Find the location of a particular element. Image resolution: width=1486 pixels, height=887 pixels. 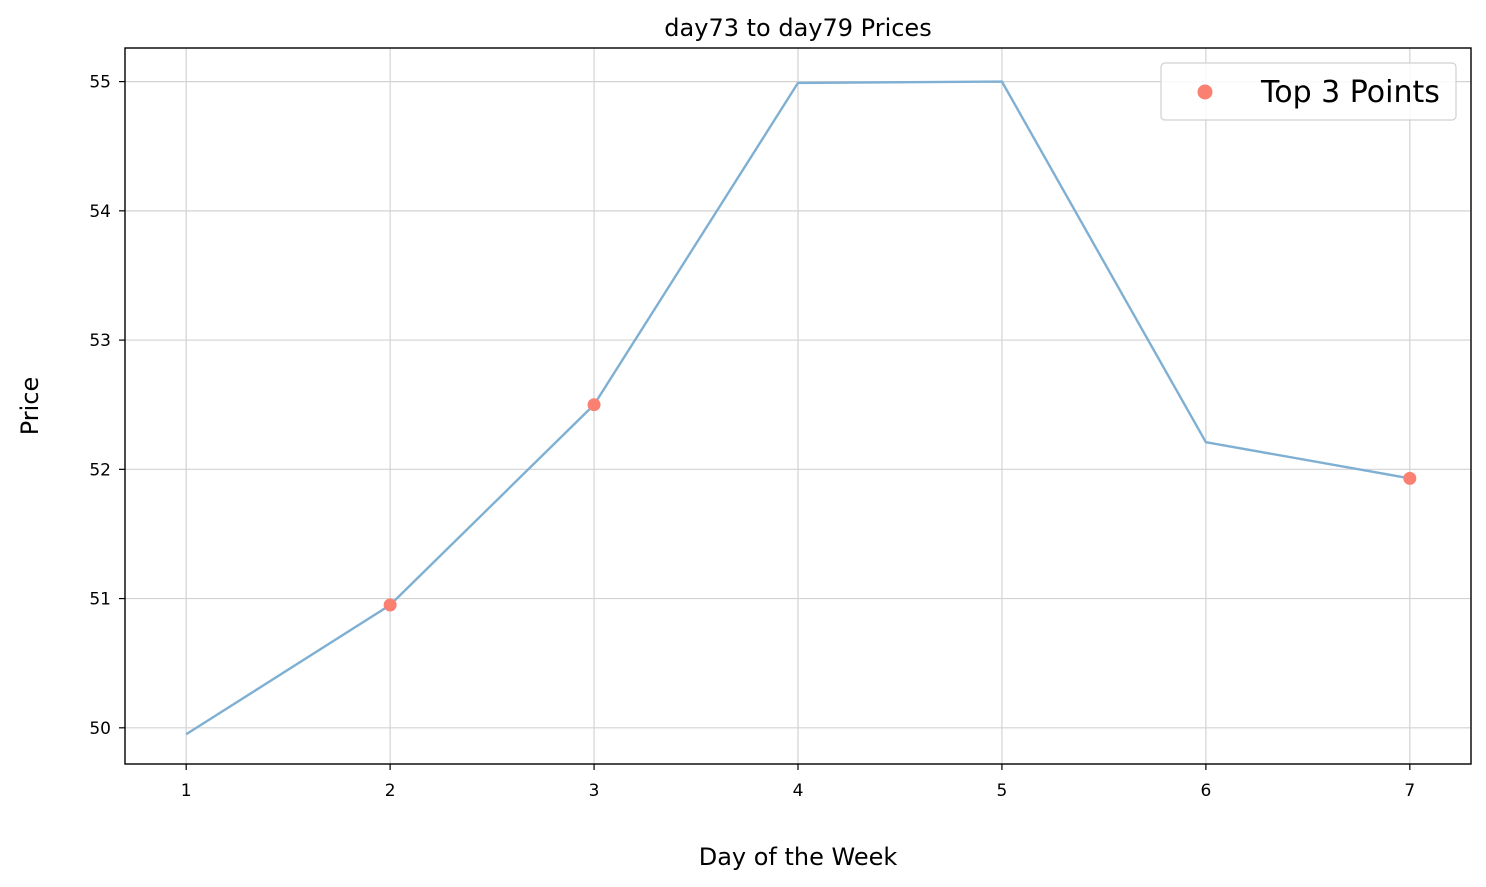

y-tick-label: 55 is located at coordinates (100, 83).